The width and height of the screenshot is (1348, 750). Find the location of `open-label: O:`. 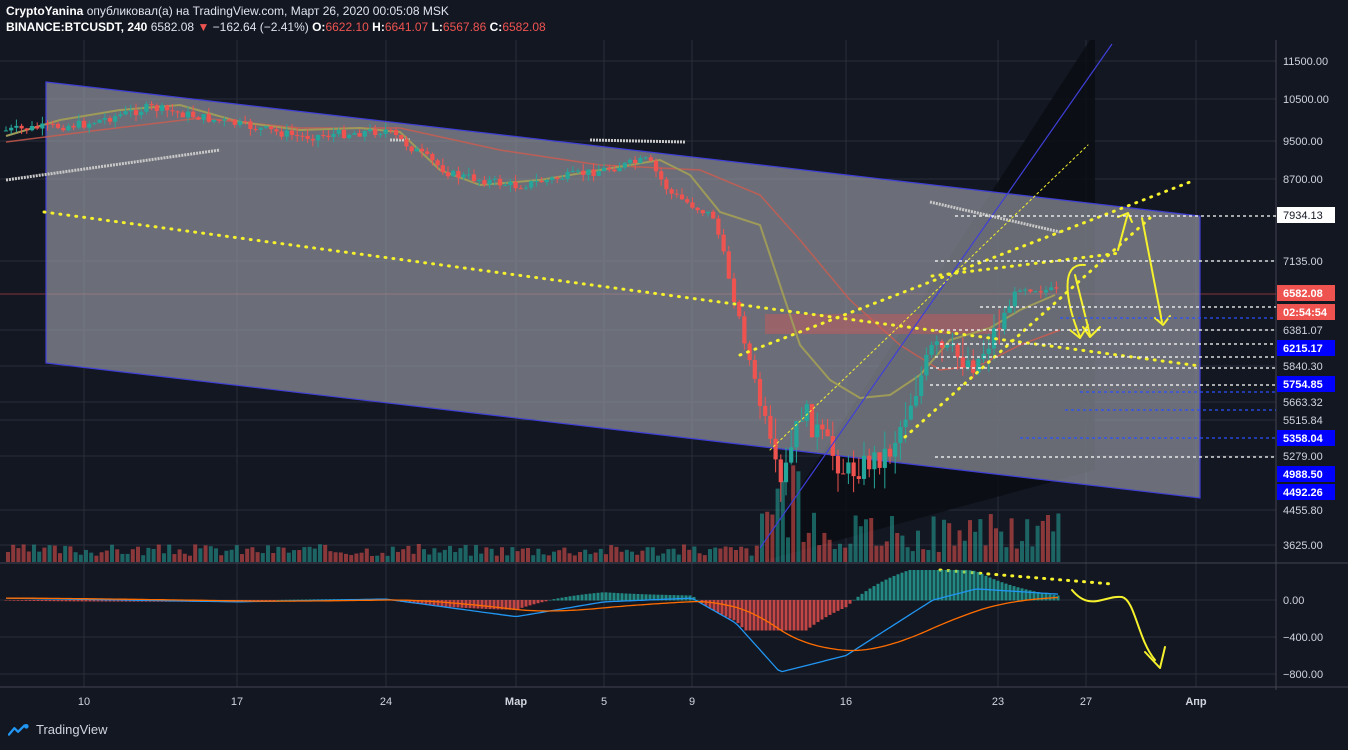

open-label: O: is located at coordinates (319, 27).